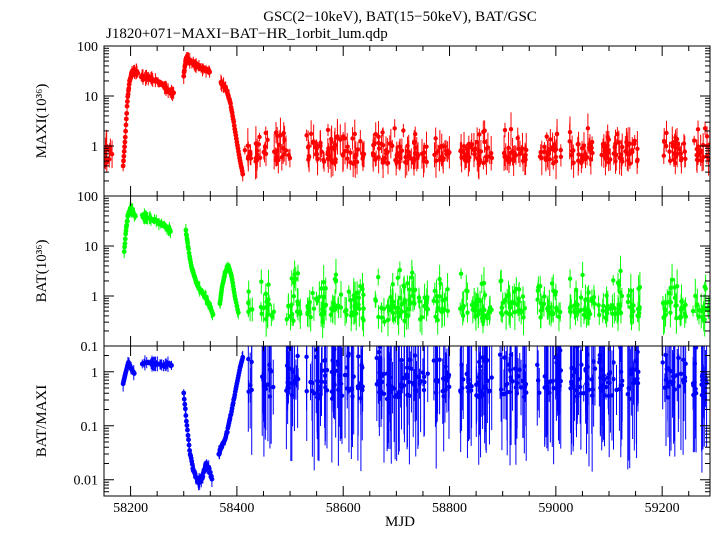  What do you see at coordinates (449, 508) in the screenshot?
I see `x-tick-label: 58800` at bounding box center [449, 508].